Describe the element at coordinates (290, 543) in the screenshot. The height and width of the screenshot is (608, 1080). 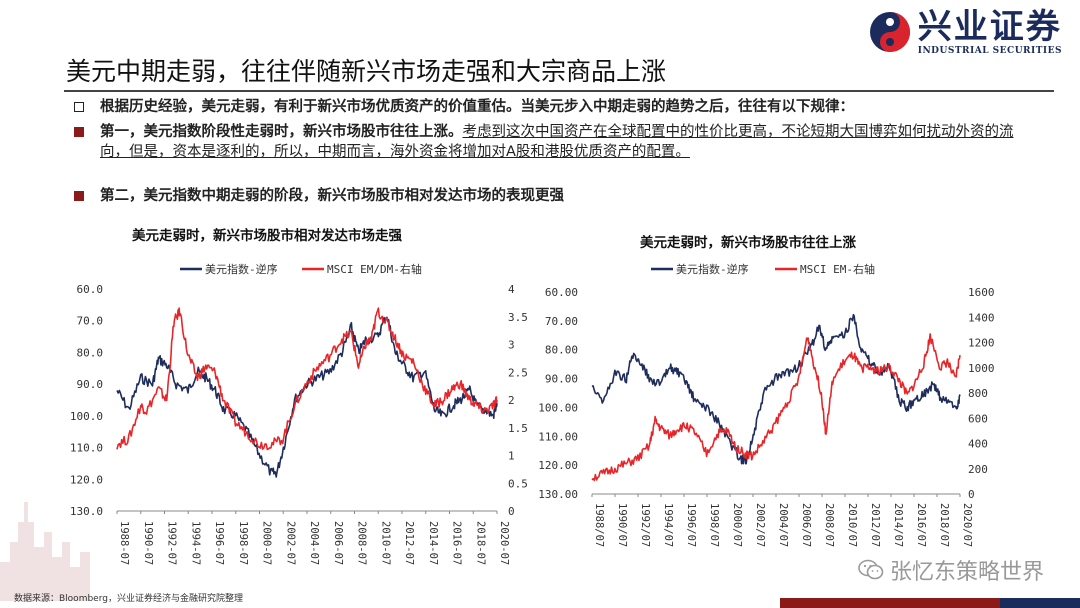
I see `x-tick-label: 2002-07` at that location.